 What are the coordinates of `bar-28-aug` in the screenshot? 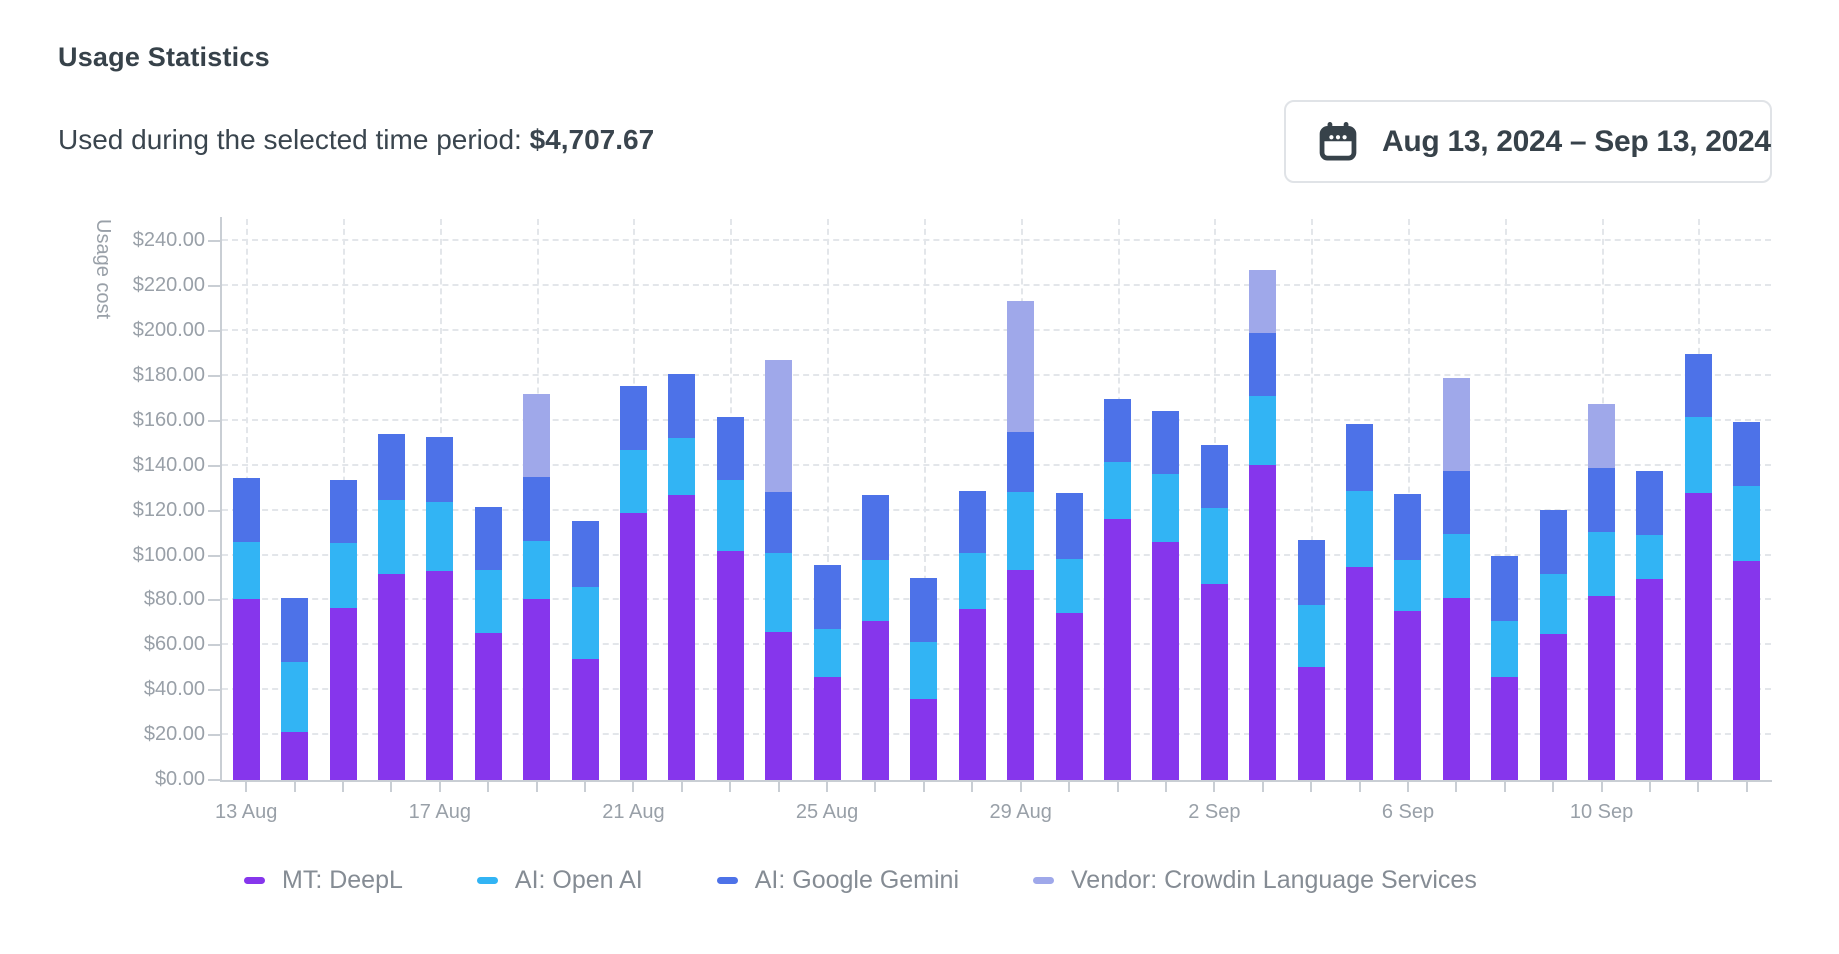 It's located at (972, 635).